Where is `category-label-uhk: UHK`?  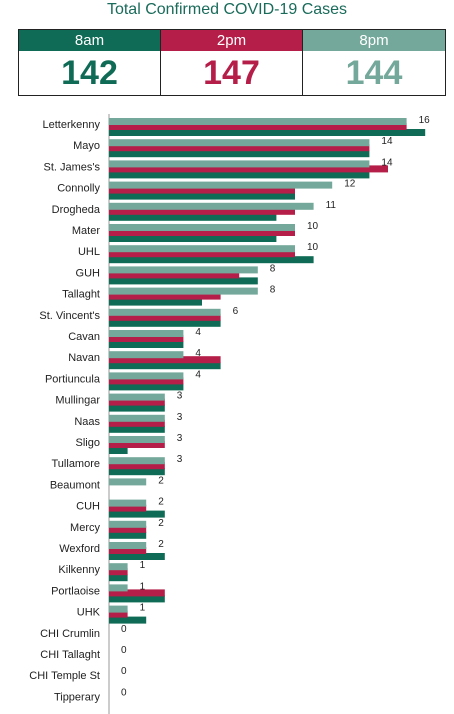 category-label-uhk: UHK is located at coordinates (89, 613).